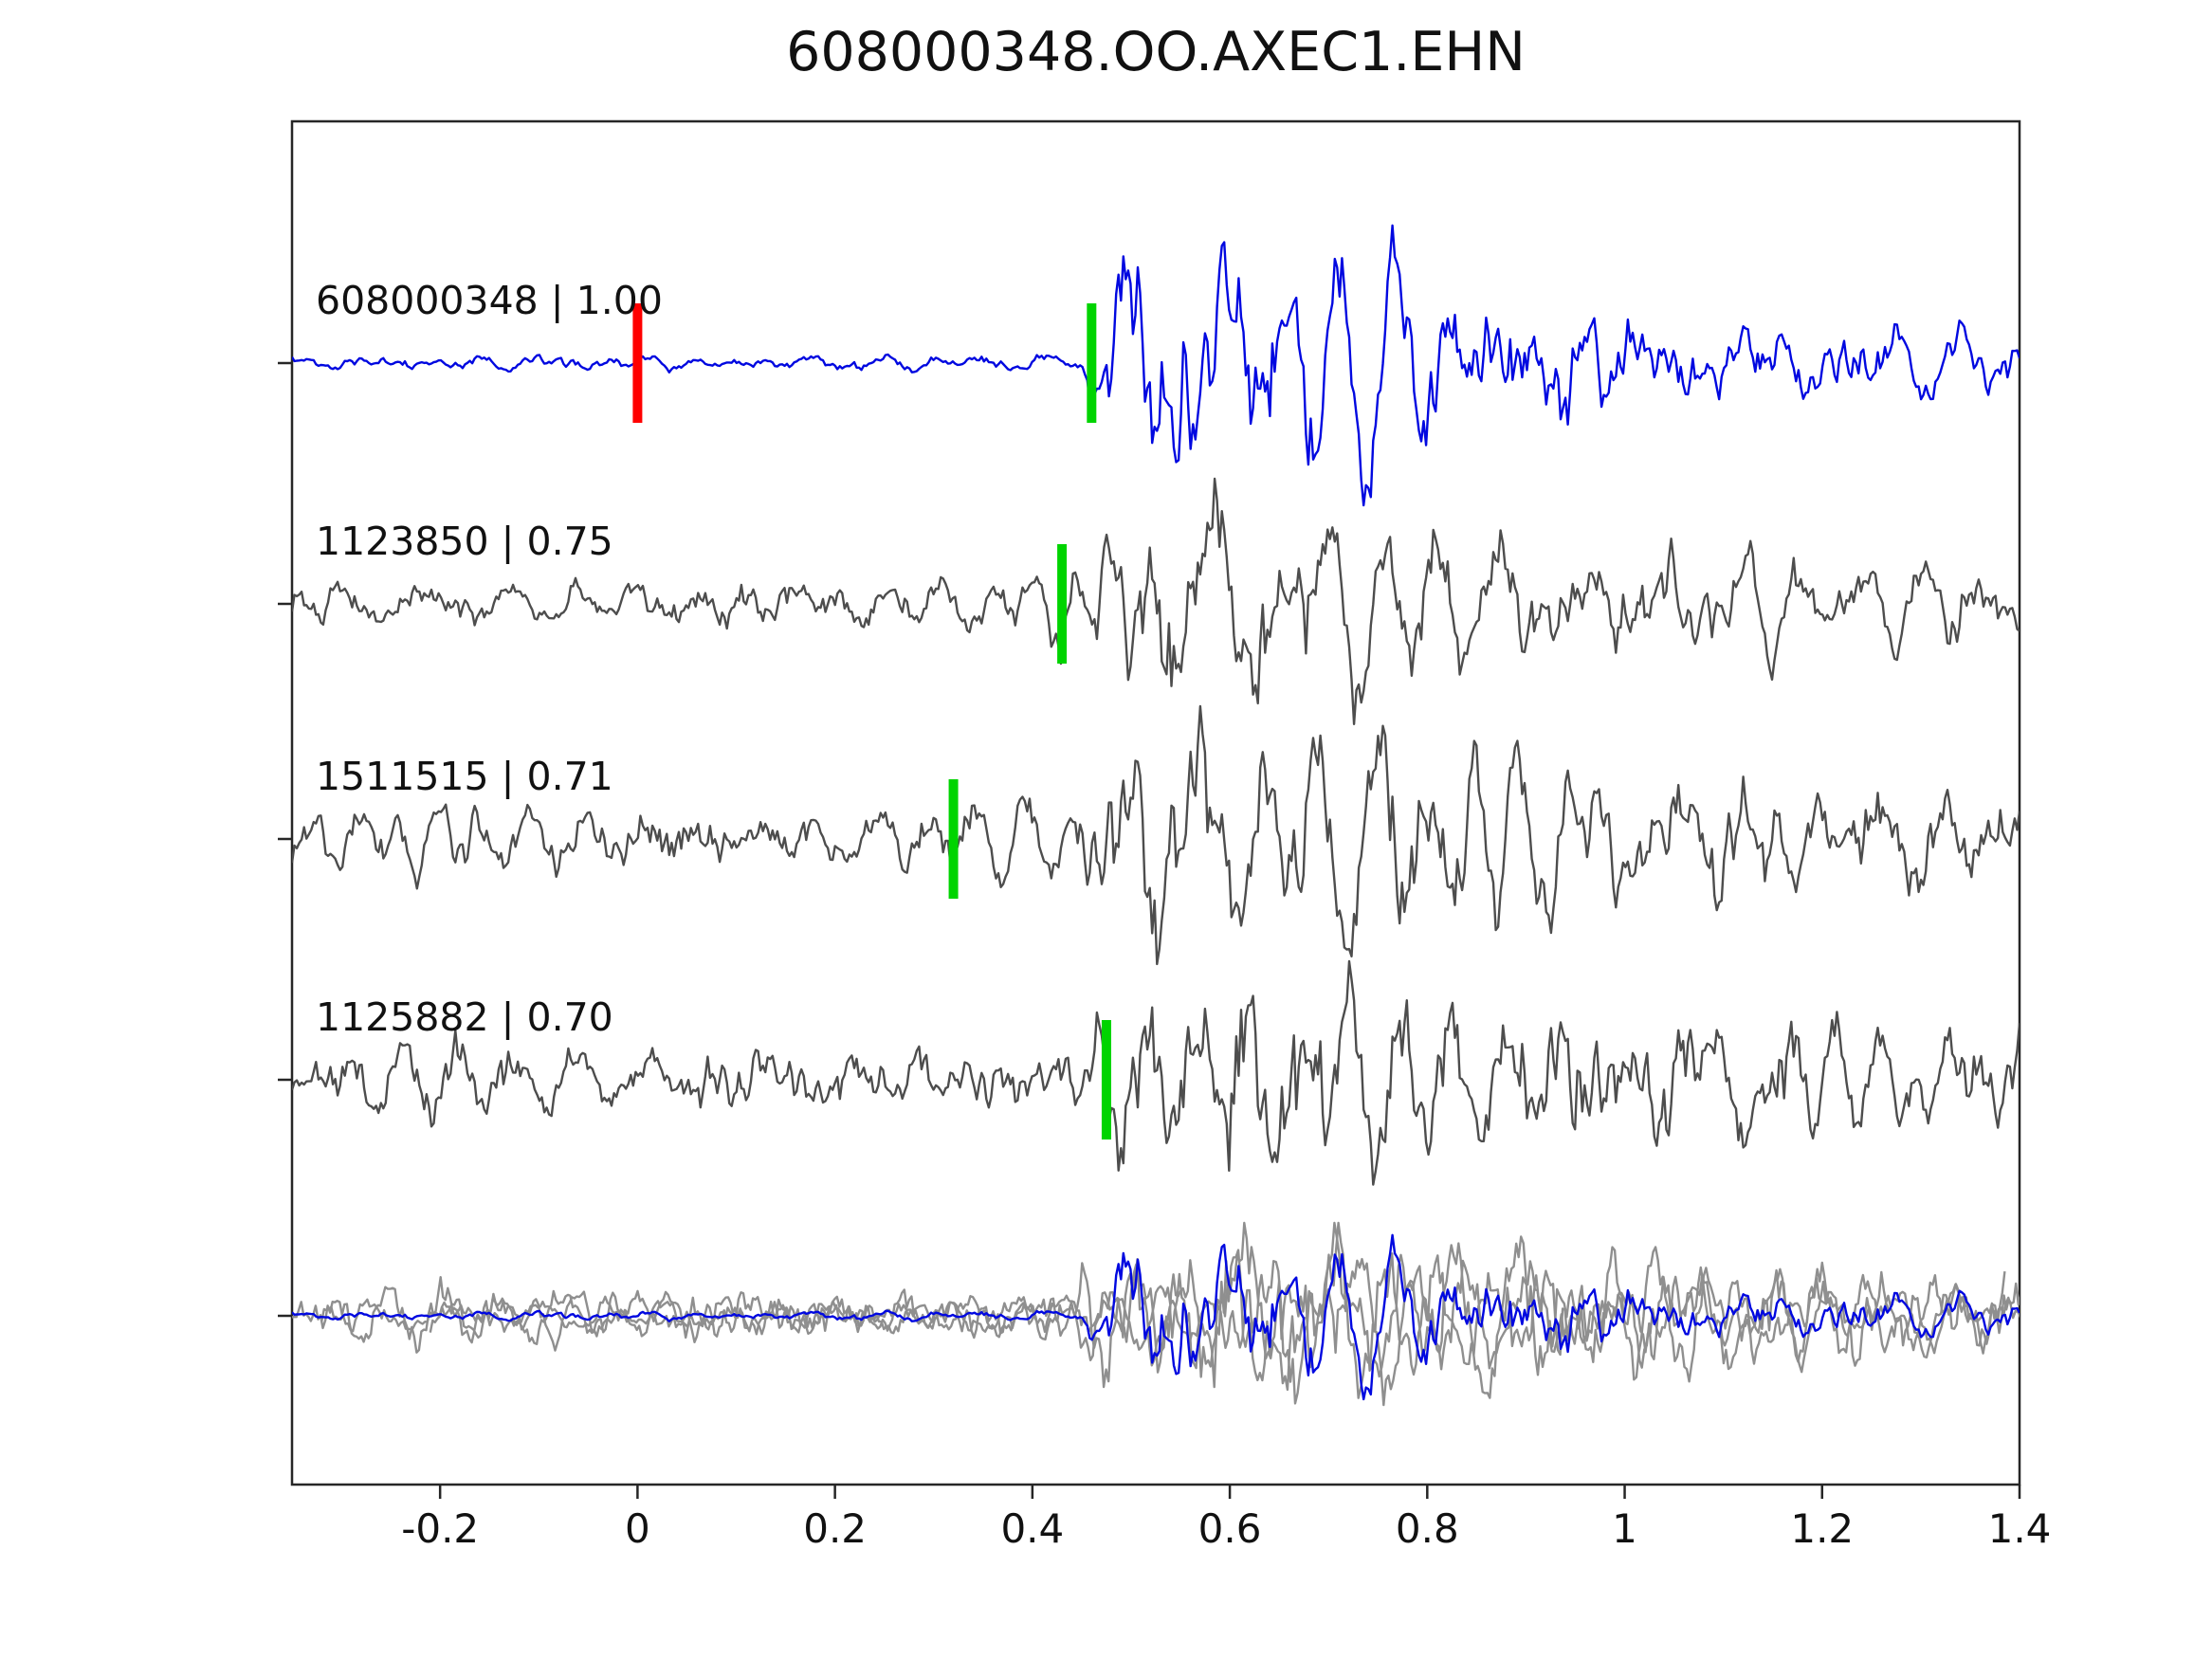 This screenshot has width=2212, height=1659. Describe the element at coordinates (1624, 1528) in the screenshot. I see `x-tick-label: 1` at that location.